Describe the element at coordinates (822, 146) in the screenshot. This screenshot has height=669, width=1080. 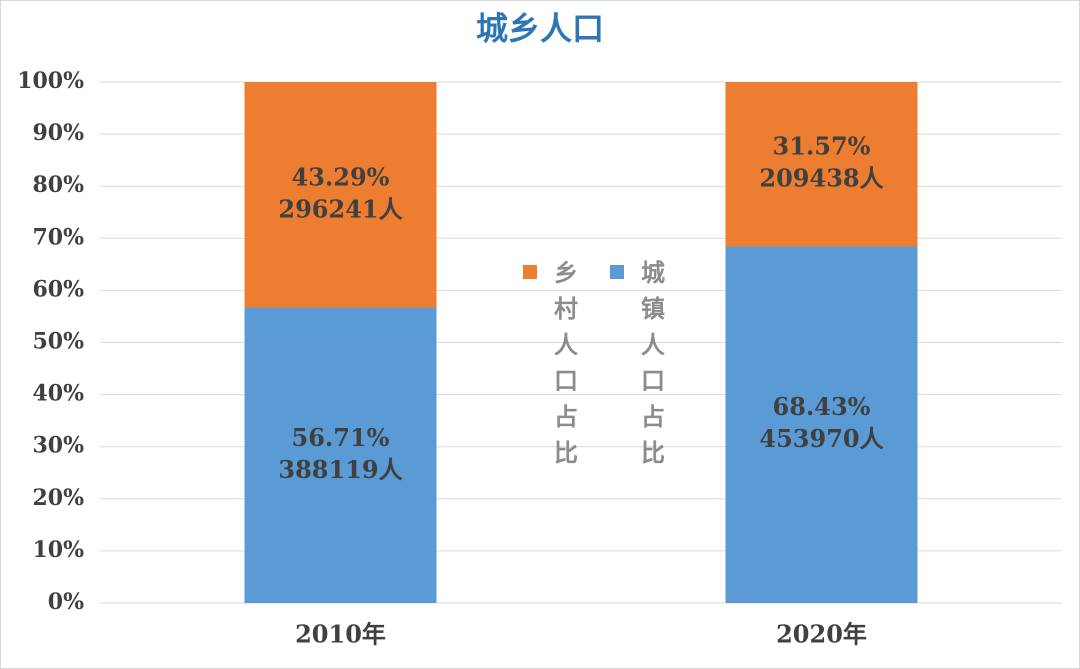
I see `data-label: 31.57%` at that location.